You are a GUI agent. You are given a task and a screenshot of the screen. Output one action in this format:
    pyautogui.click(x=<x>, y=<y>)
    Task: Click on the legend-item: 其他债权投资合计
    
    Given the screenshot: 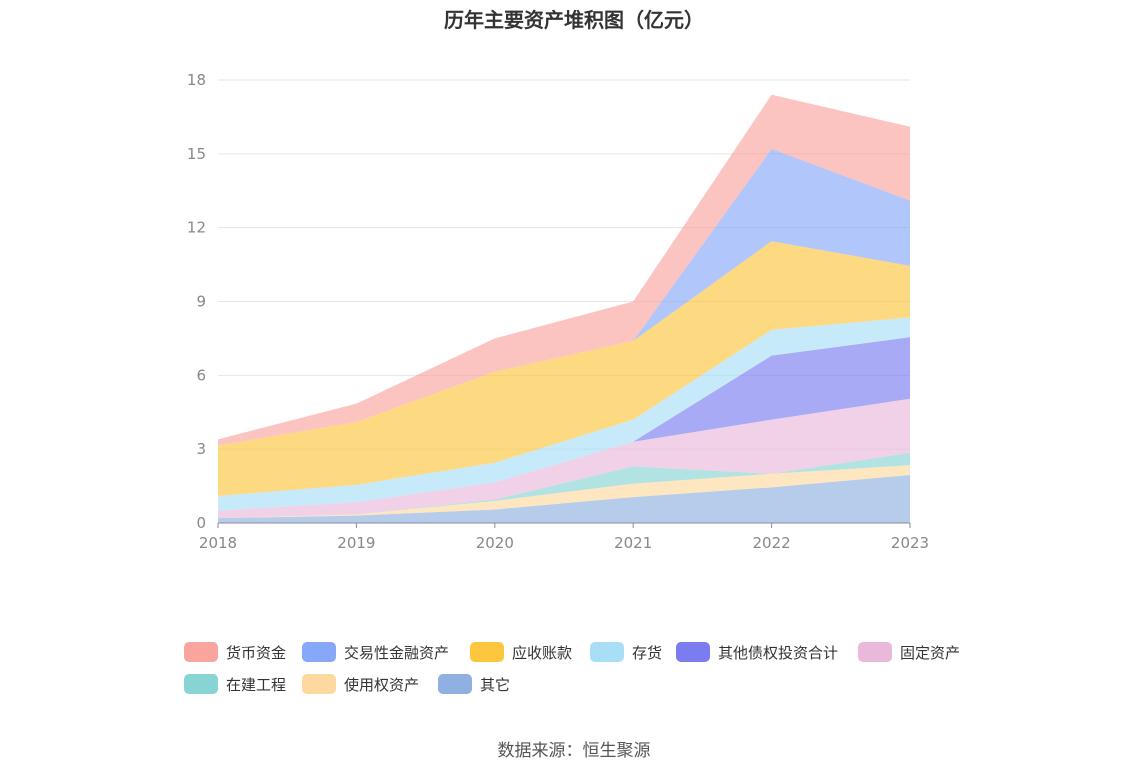 What is the action you would take?
    pyautogui.click(x=757, y=652)
    